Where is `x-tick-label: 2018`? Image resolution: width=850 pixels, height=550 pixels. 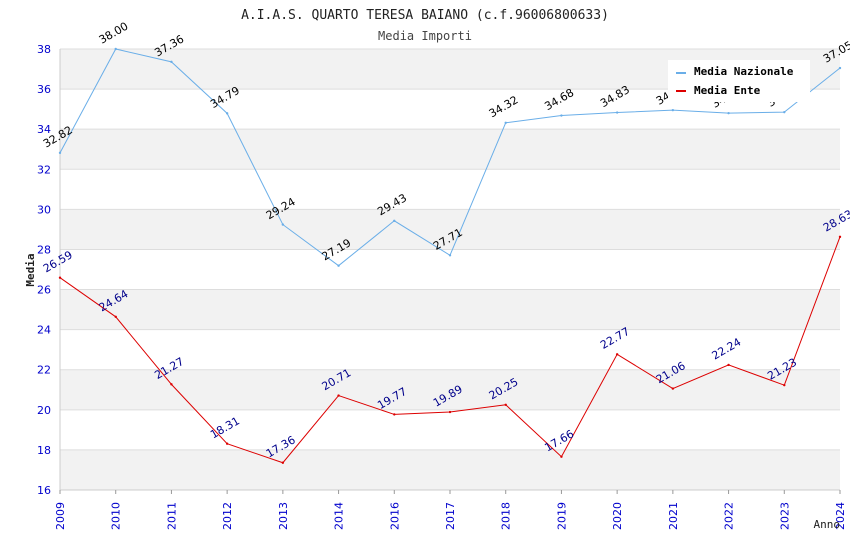 x-tick-label: 2018 is located at coordinates (506, 516).